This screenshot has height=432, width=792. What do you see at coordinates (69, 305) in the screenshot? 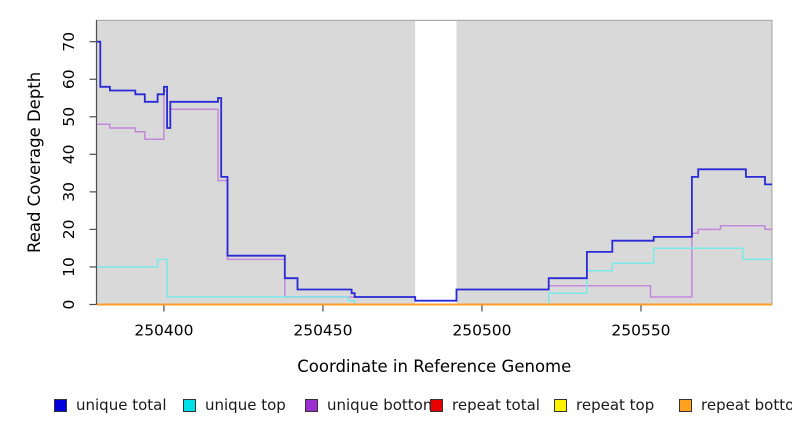
I see `y-tick-label: 0` at bounding box center [69, 305].